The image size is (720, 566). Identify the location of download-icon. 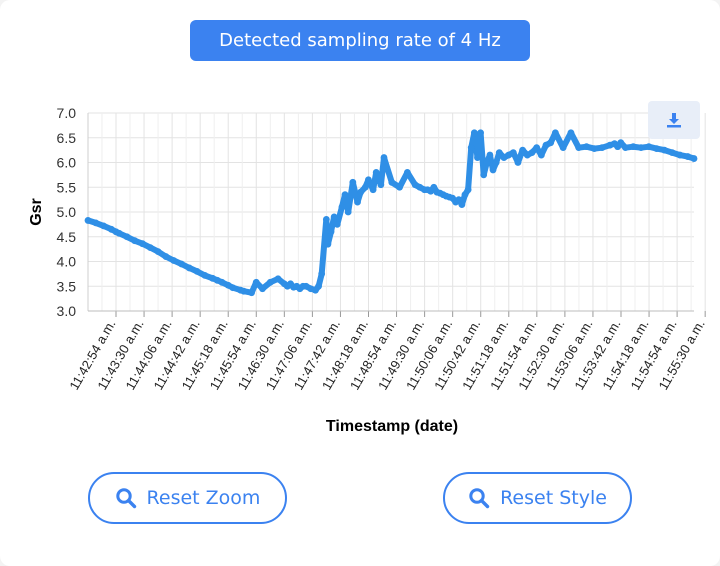
(674, 120).